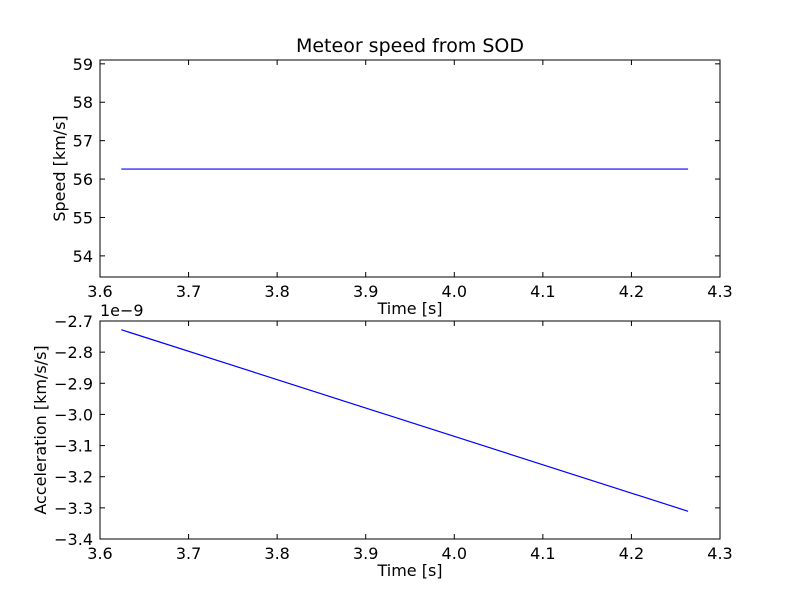  Describe the element at coordinates (73, 321) in the screenshot. I see `y-tick-label: −2.7` at that location.